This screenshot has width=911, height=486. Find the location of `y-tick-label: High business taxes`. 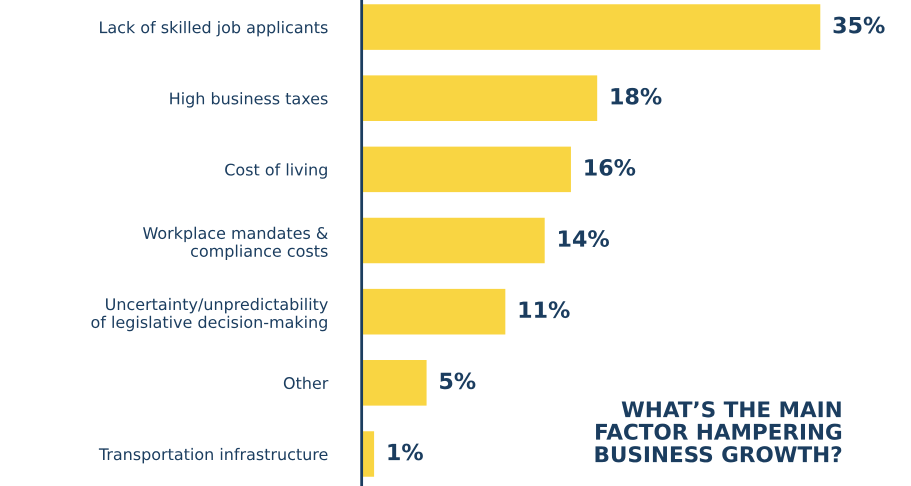

y-tick-label: High business taxes is located at coordinates (249, 100).